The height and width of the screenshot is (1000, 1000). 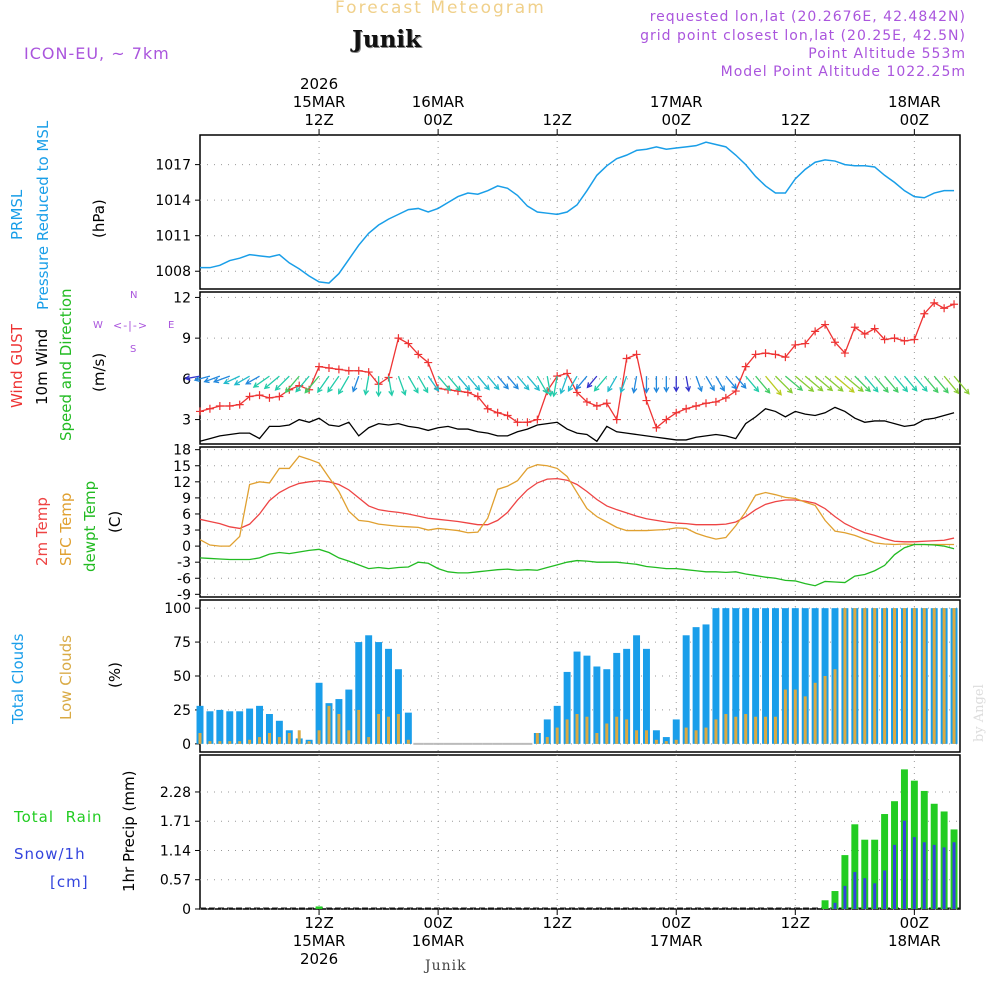 What do you see at coordinates (184, 563) in the screenshot?
I see `y-tick-label-temperature: -3` at bounding box center [184, 563].